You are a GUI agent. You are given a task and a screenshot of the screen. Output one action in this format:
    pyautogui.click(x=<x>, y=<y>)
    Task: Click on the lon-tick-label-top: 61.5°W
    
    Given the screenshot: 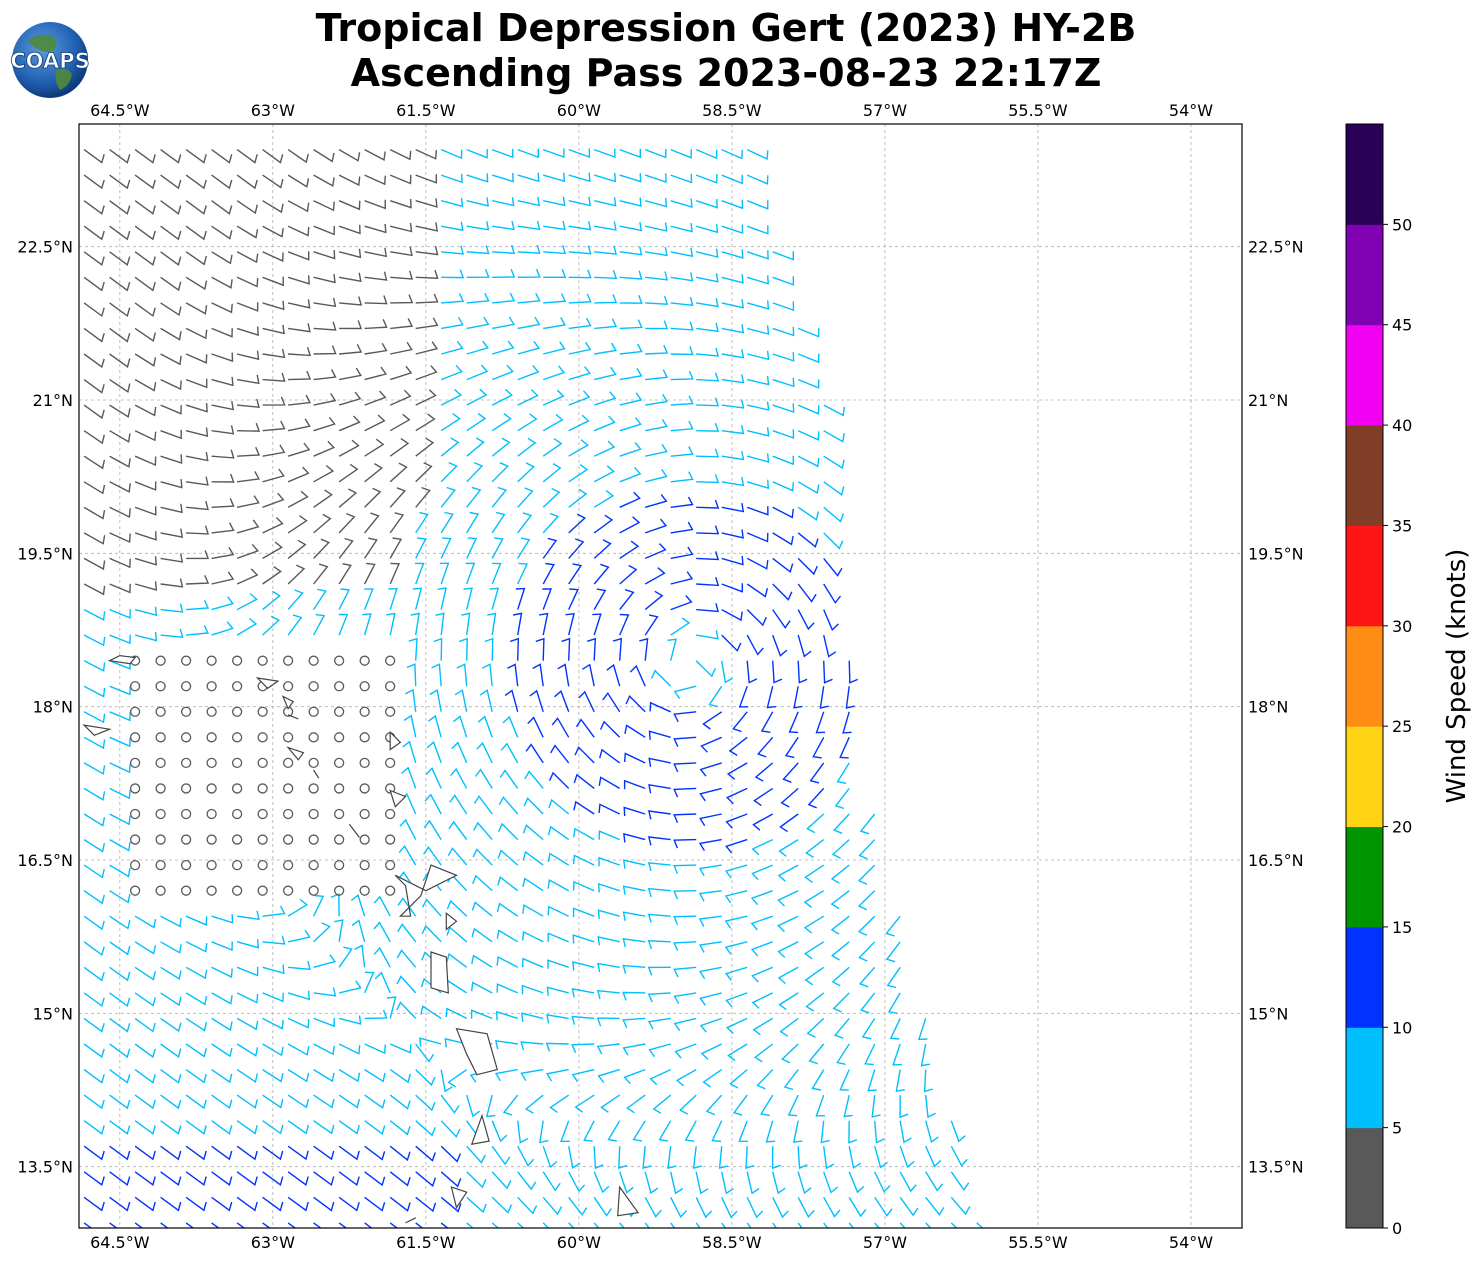 What is the action you would take?
    pyautogui.click(x=426, y=110)
    